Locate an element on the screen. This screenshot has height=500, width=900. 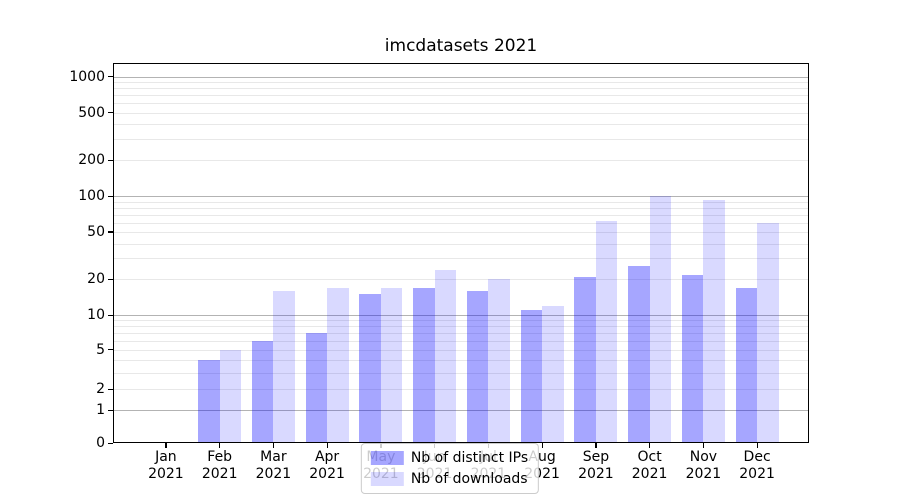
y-tick-label: 500 is located at coordinates (91, 112).